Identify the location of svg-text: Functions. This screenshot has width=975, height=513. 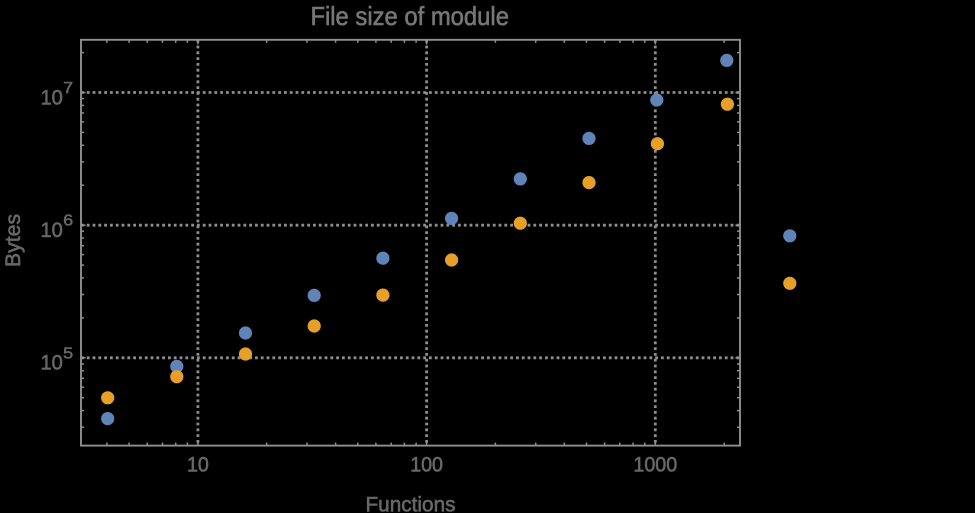
(411, 503).